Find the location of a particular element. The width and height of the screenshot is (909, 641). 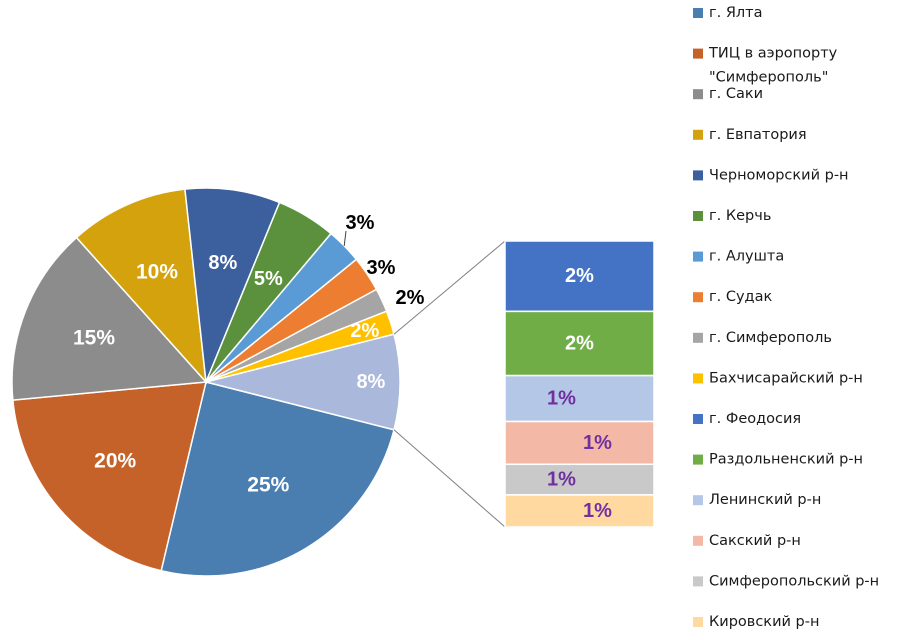

leader-line is located at coordinates (345, 238).